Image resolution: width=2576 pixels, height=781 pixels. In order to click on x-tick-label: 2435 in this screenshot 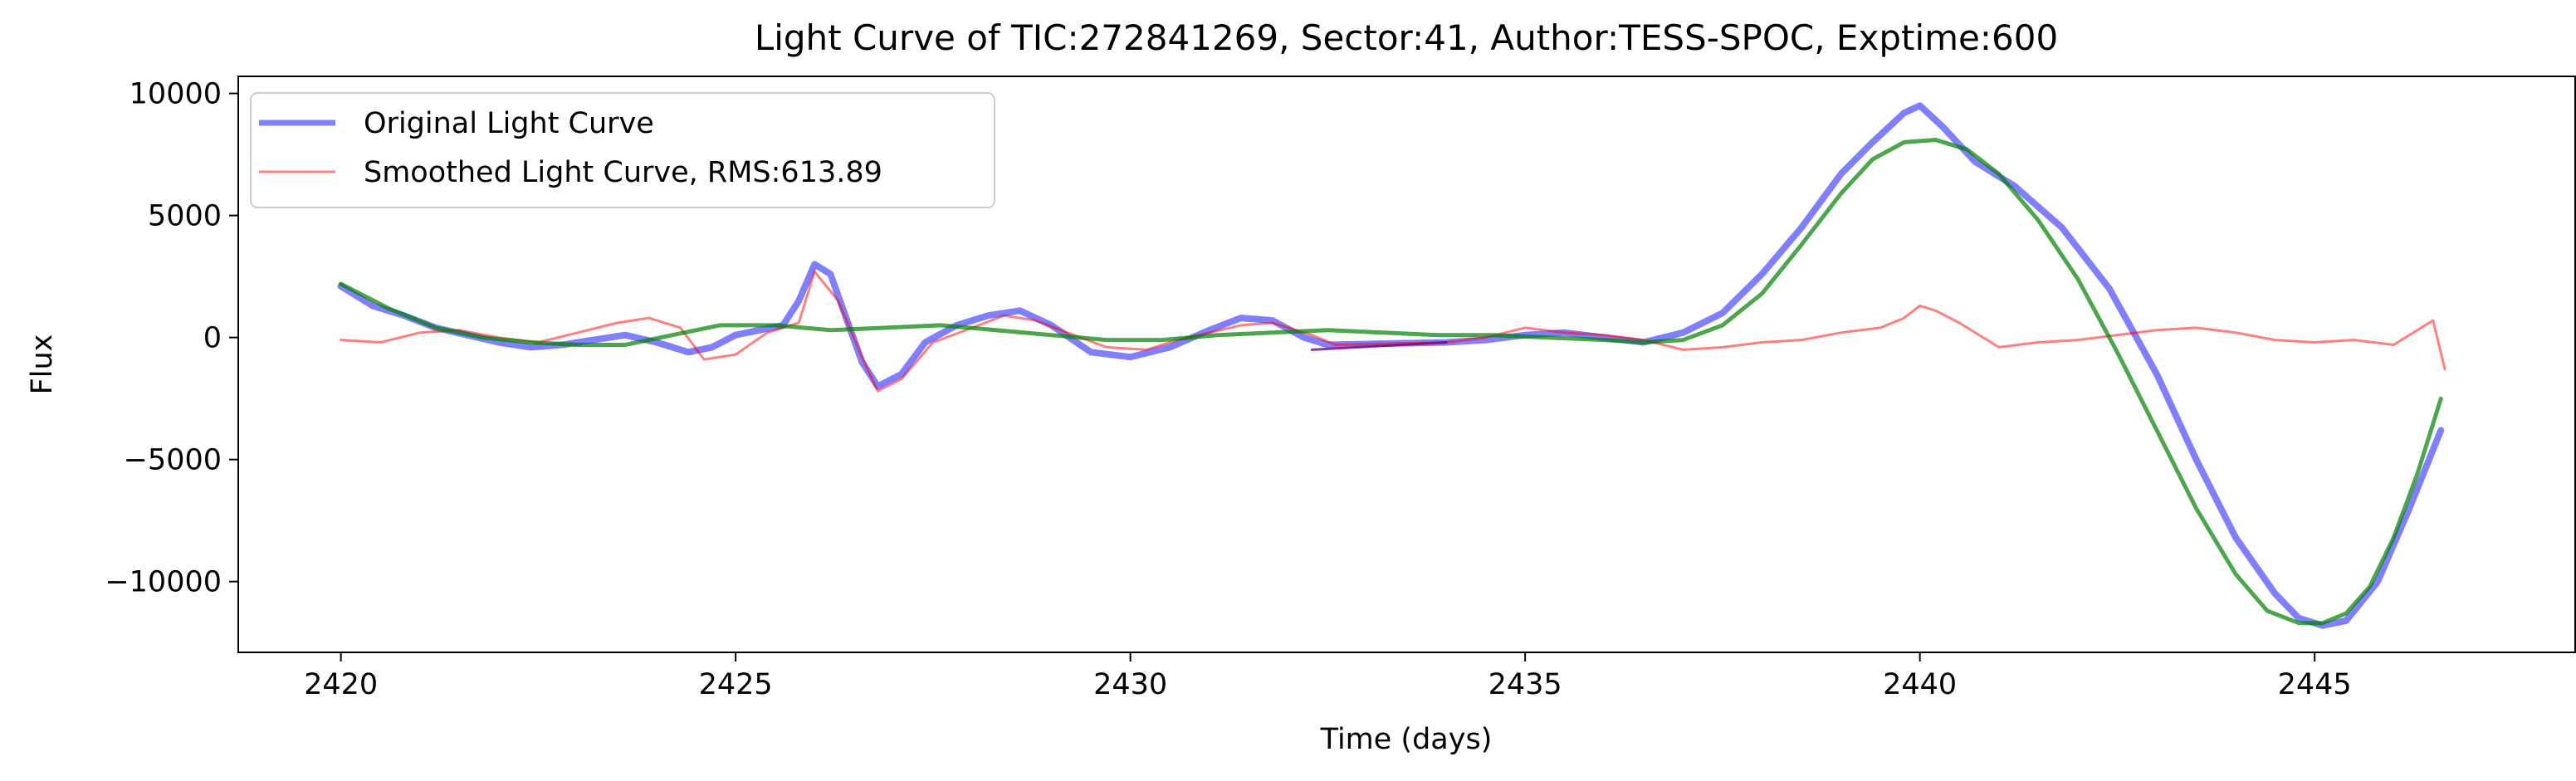, I will do `click(1525, 684)`.